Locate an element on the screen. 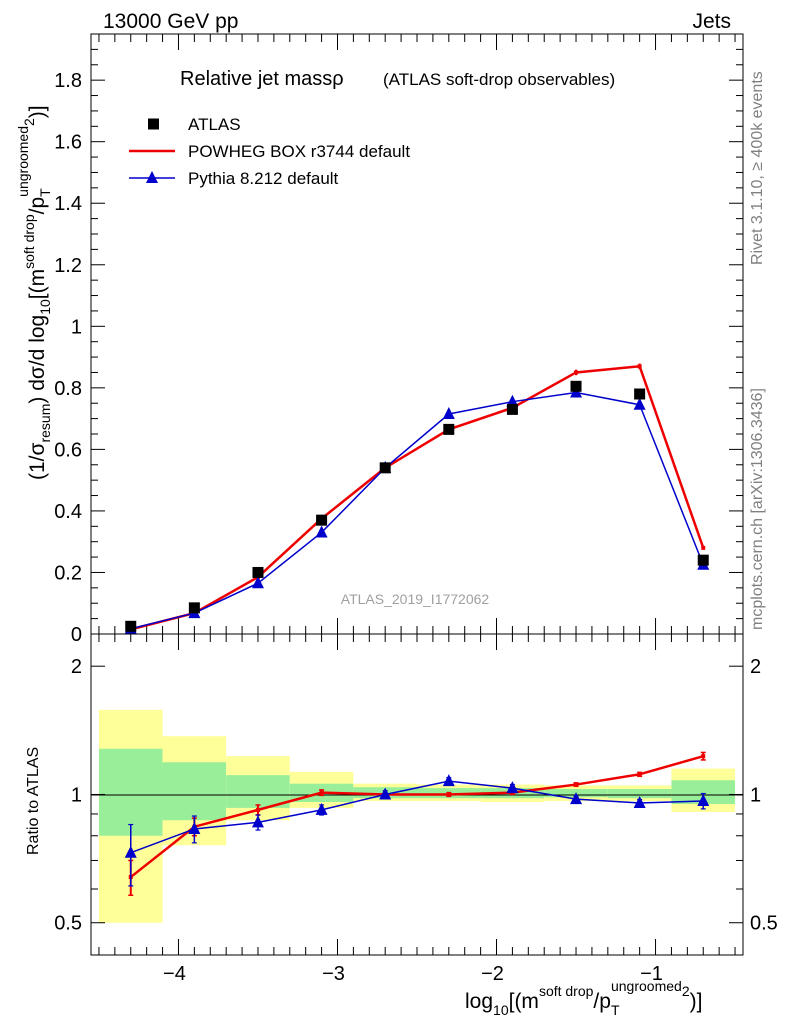  rivet-version-label: Rivet 3.1.10, ≥ 400k events is located at coordinates (757, 168).